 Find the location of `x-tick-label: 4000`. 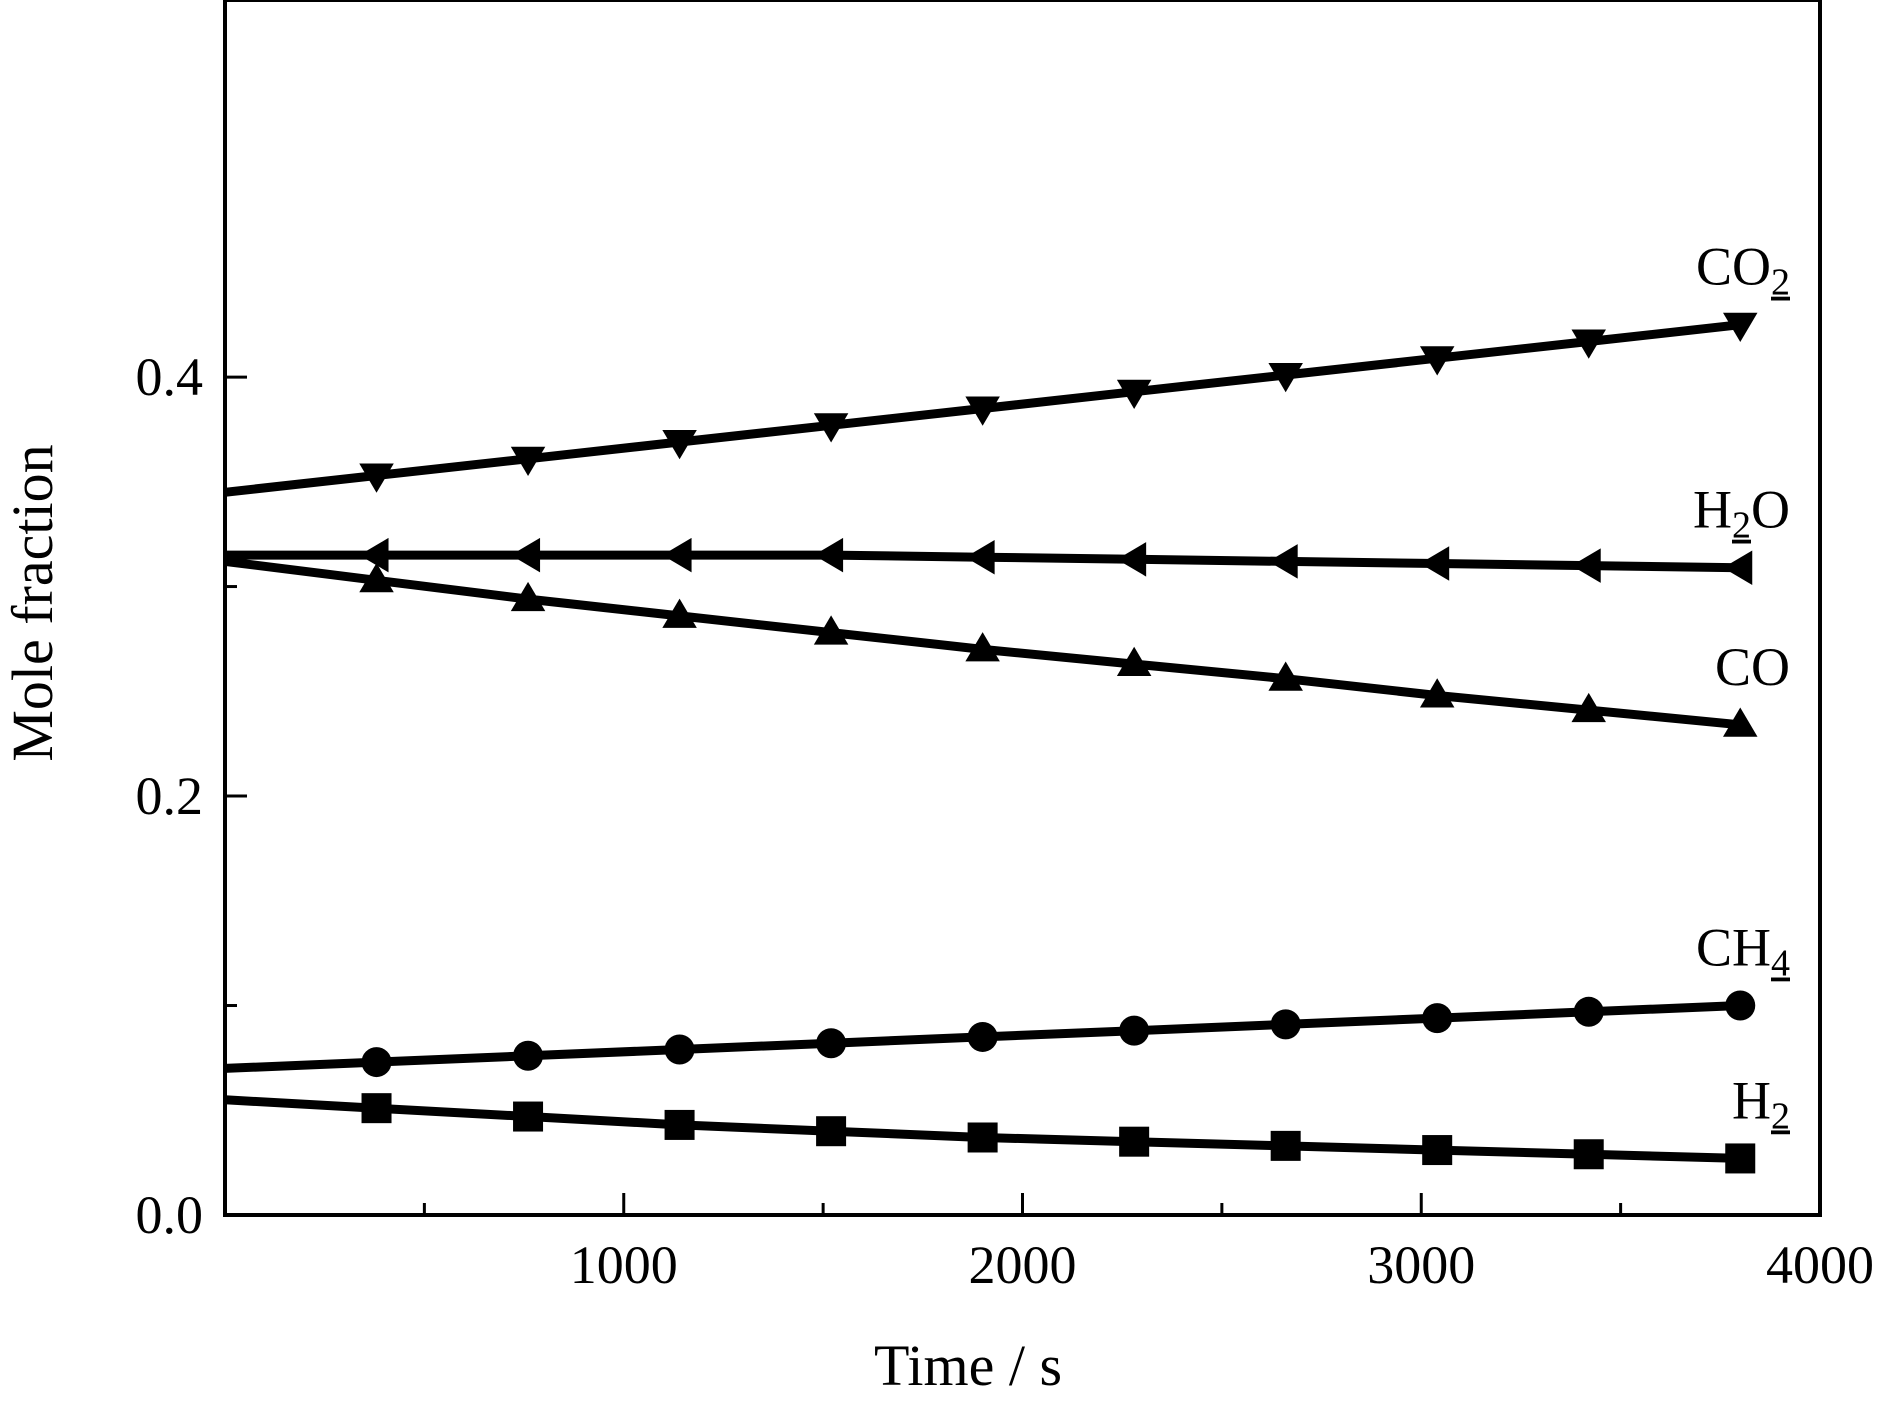

x-tick-label: 4000 is located at coordinates (1820, 1265).